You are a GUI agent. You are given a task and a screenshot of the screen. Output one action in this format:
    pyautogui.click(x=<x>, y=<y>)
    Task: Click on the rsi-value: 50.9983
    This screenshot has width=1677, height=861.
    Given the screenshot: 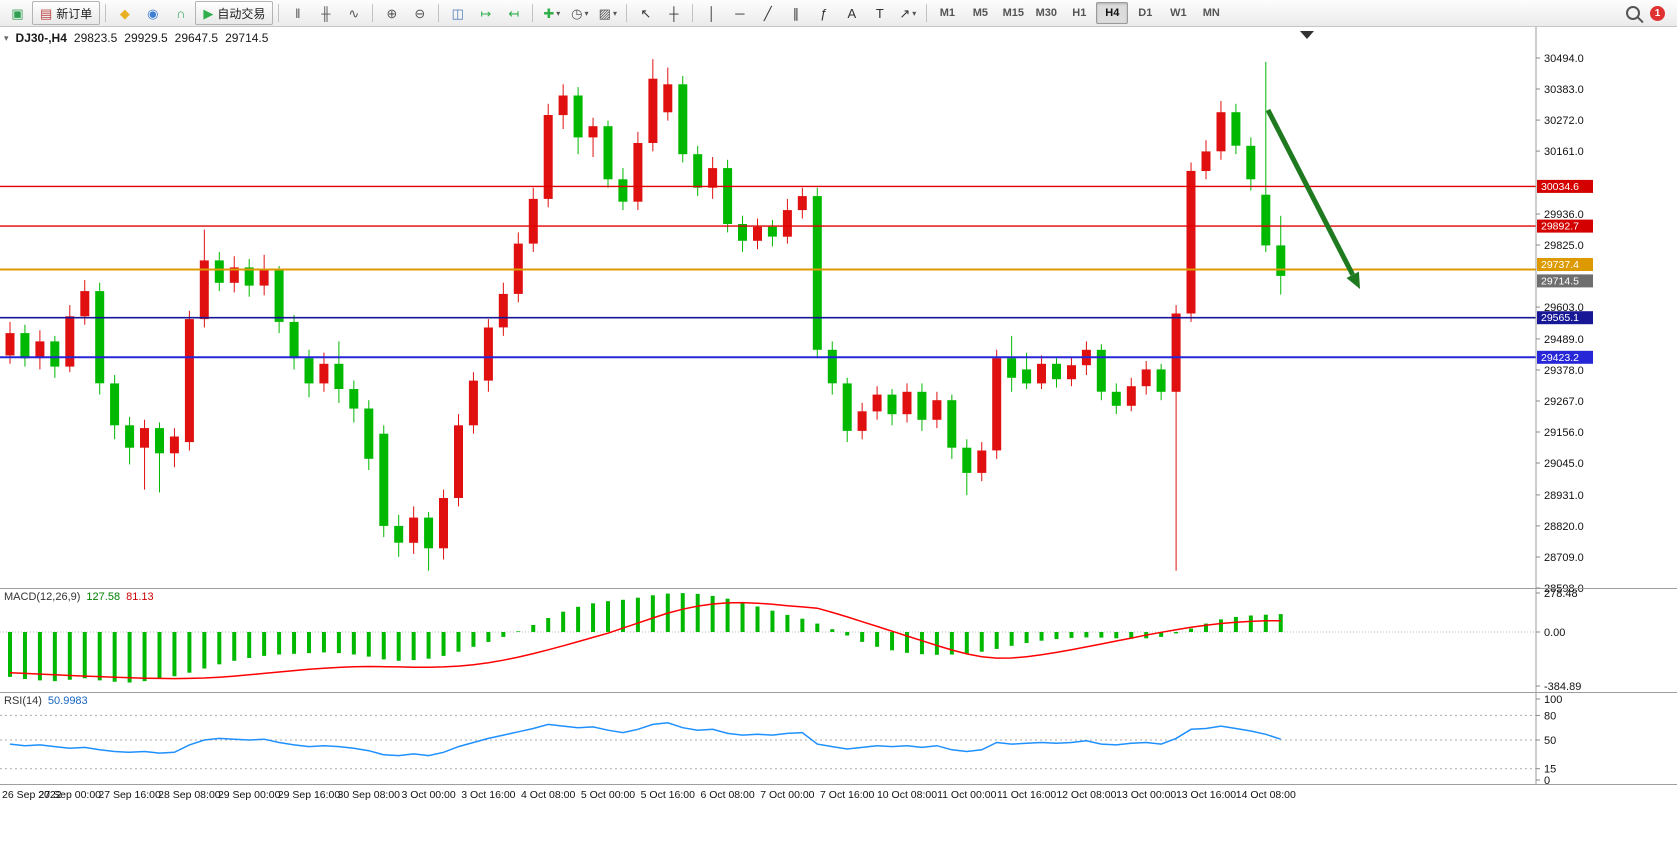 What is the action you would take?
    pyautogui.click(x=67, y=701)
    